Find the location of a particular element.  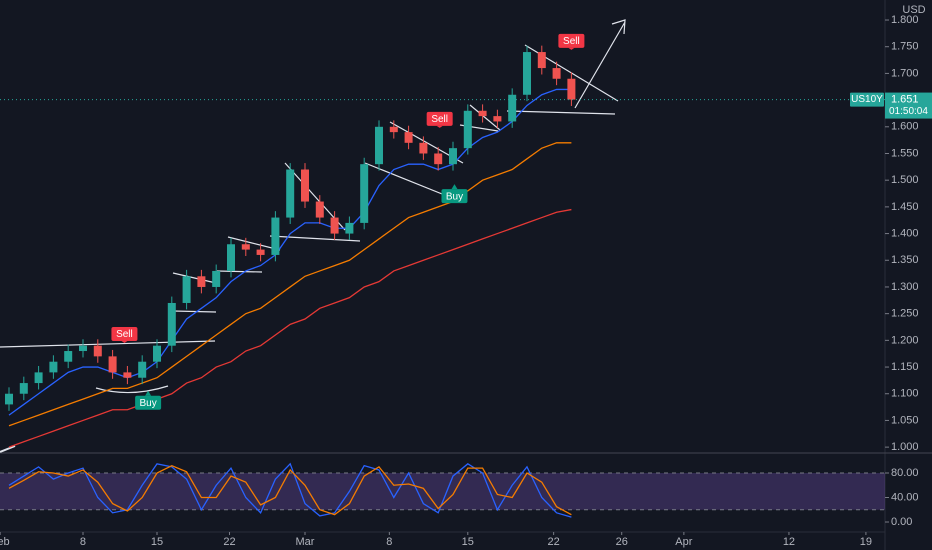

y-tick-label: 1.100 is located at coordinates (905, 394).